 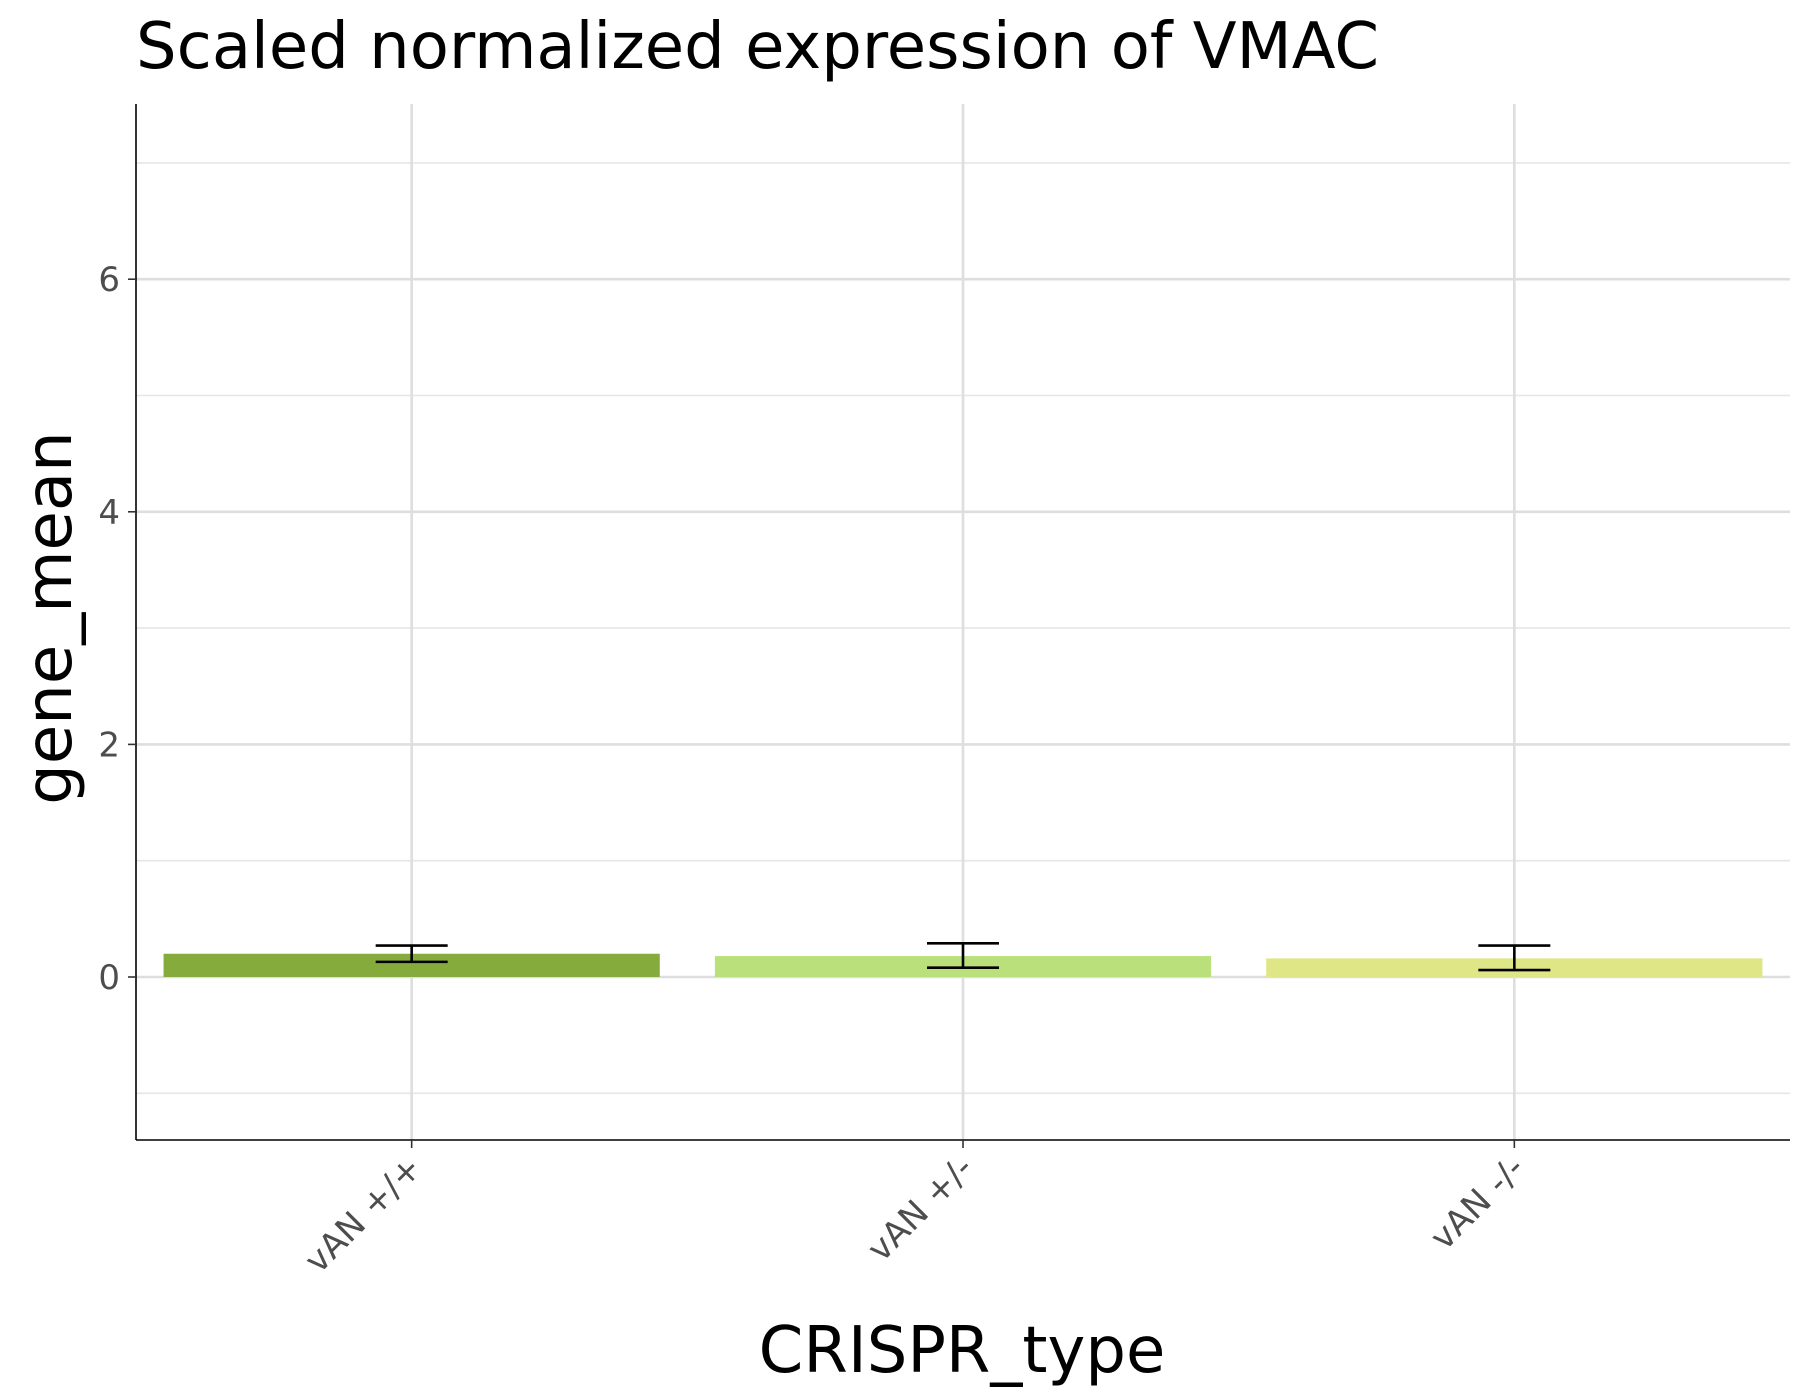 What do you see at coordinates (921, 1209) in the screenshot?
I see `x-tick-label: vAN +/-` at bounding box center [921, 1209].